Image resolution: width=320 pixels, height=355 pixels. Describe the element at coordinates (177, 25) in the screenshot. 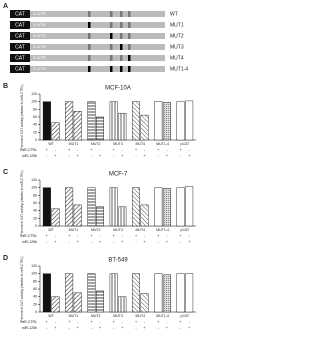

I see `construct-label: MUT1` at that location.